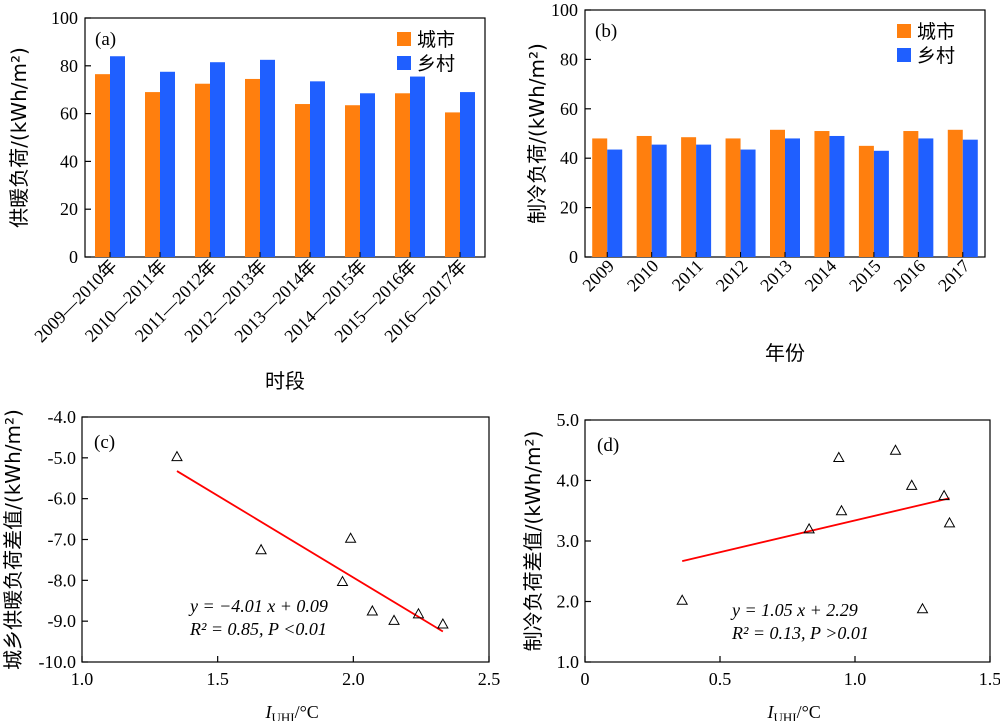  What do you see at coordinates (258, 629) in the screenshot?
I see `fit-statistics: R² = 0.85, P <0.01` at bounding box center [258, 629].